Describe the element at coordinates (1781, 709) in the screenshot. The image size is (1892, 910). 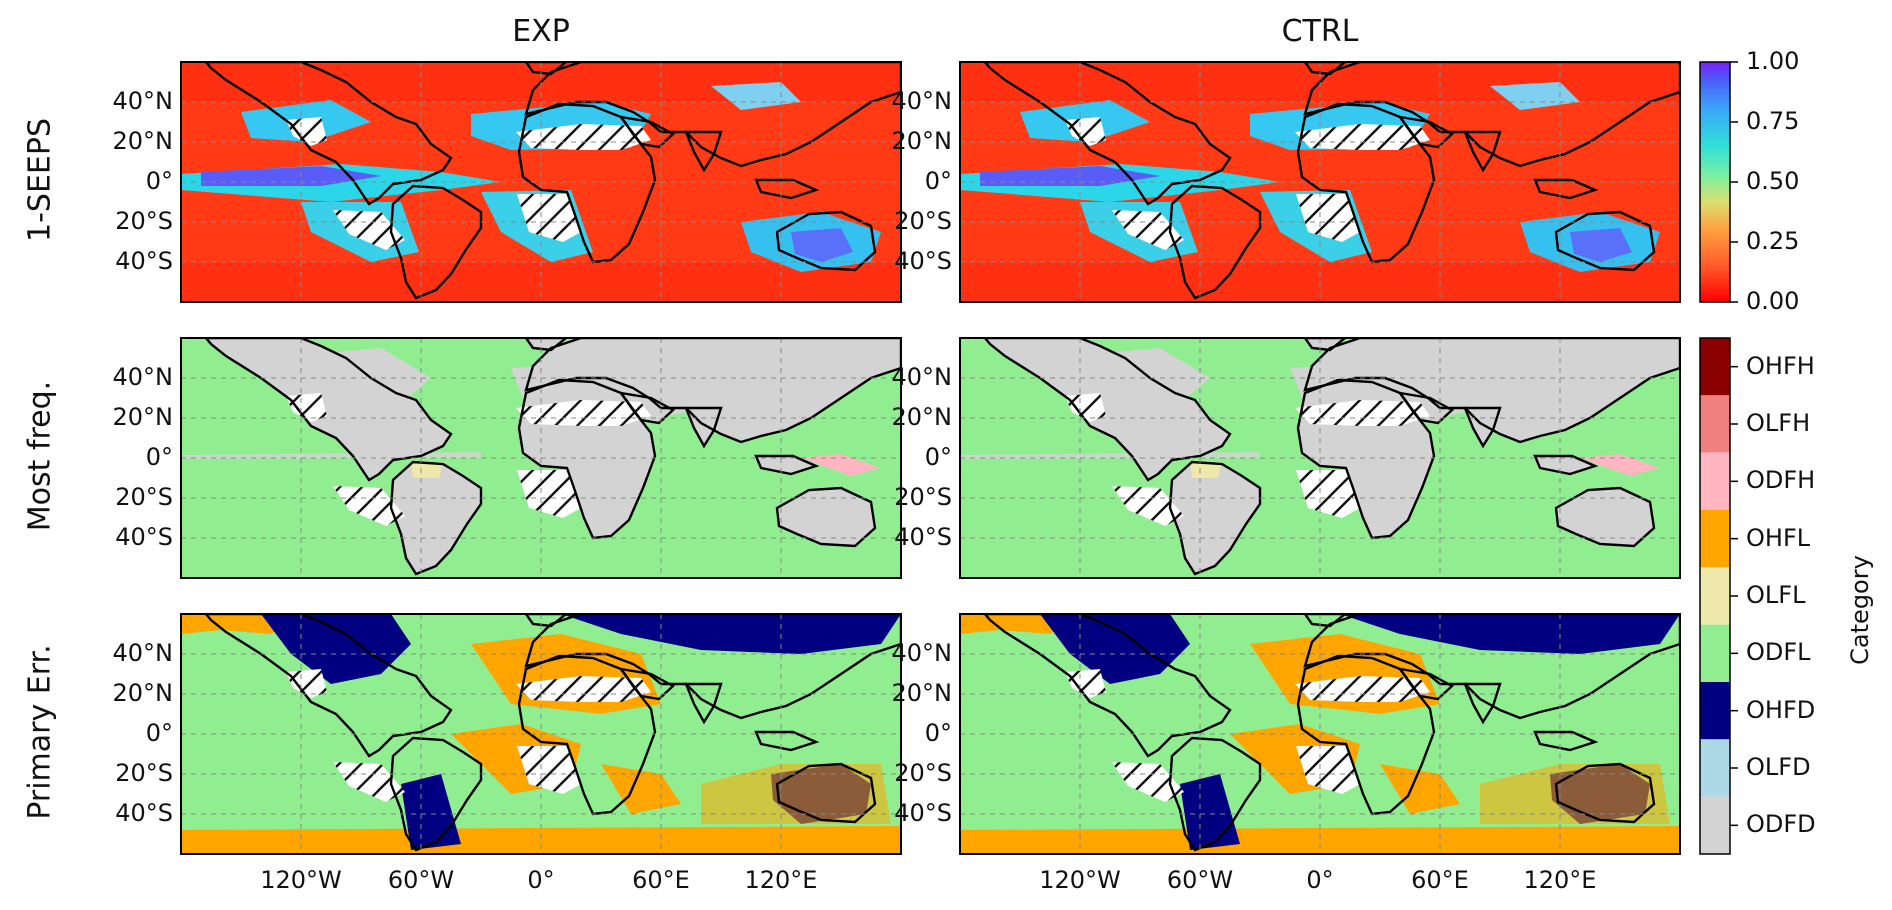
I see `category-label-ohfd: OHFD` at that location.